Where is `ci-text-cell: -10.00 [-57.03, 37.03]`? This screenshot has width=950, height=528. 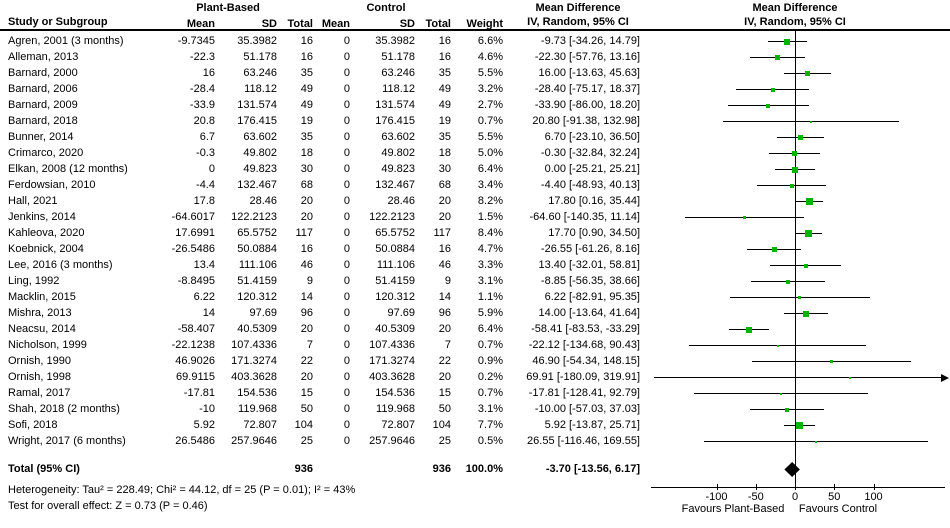
ci-text-cell: -10.00 [-57.03, 37.03] is located at coordinates (587, 409).